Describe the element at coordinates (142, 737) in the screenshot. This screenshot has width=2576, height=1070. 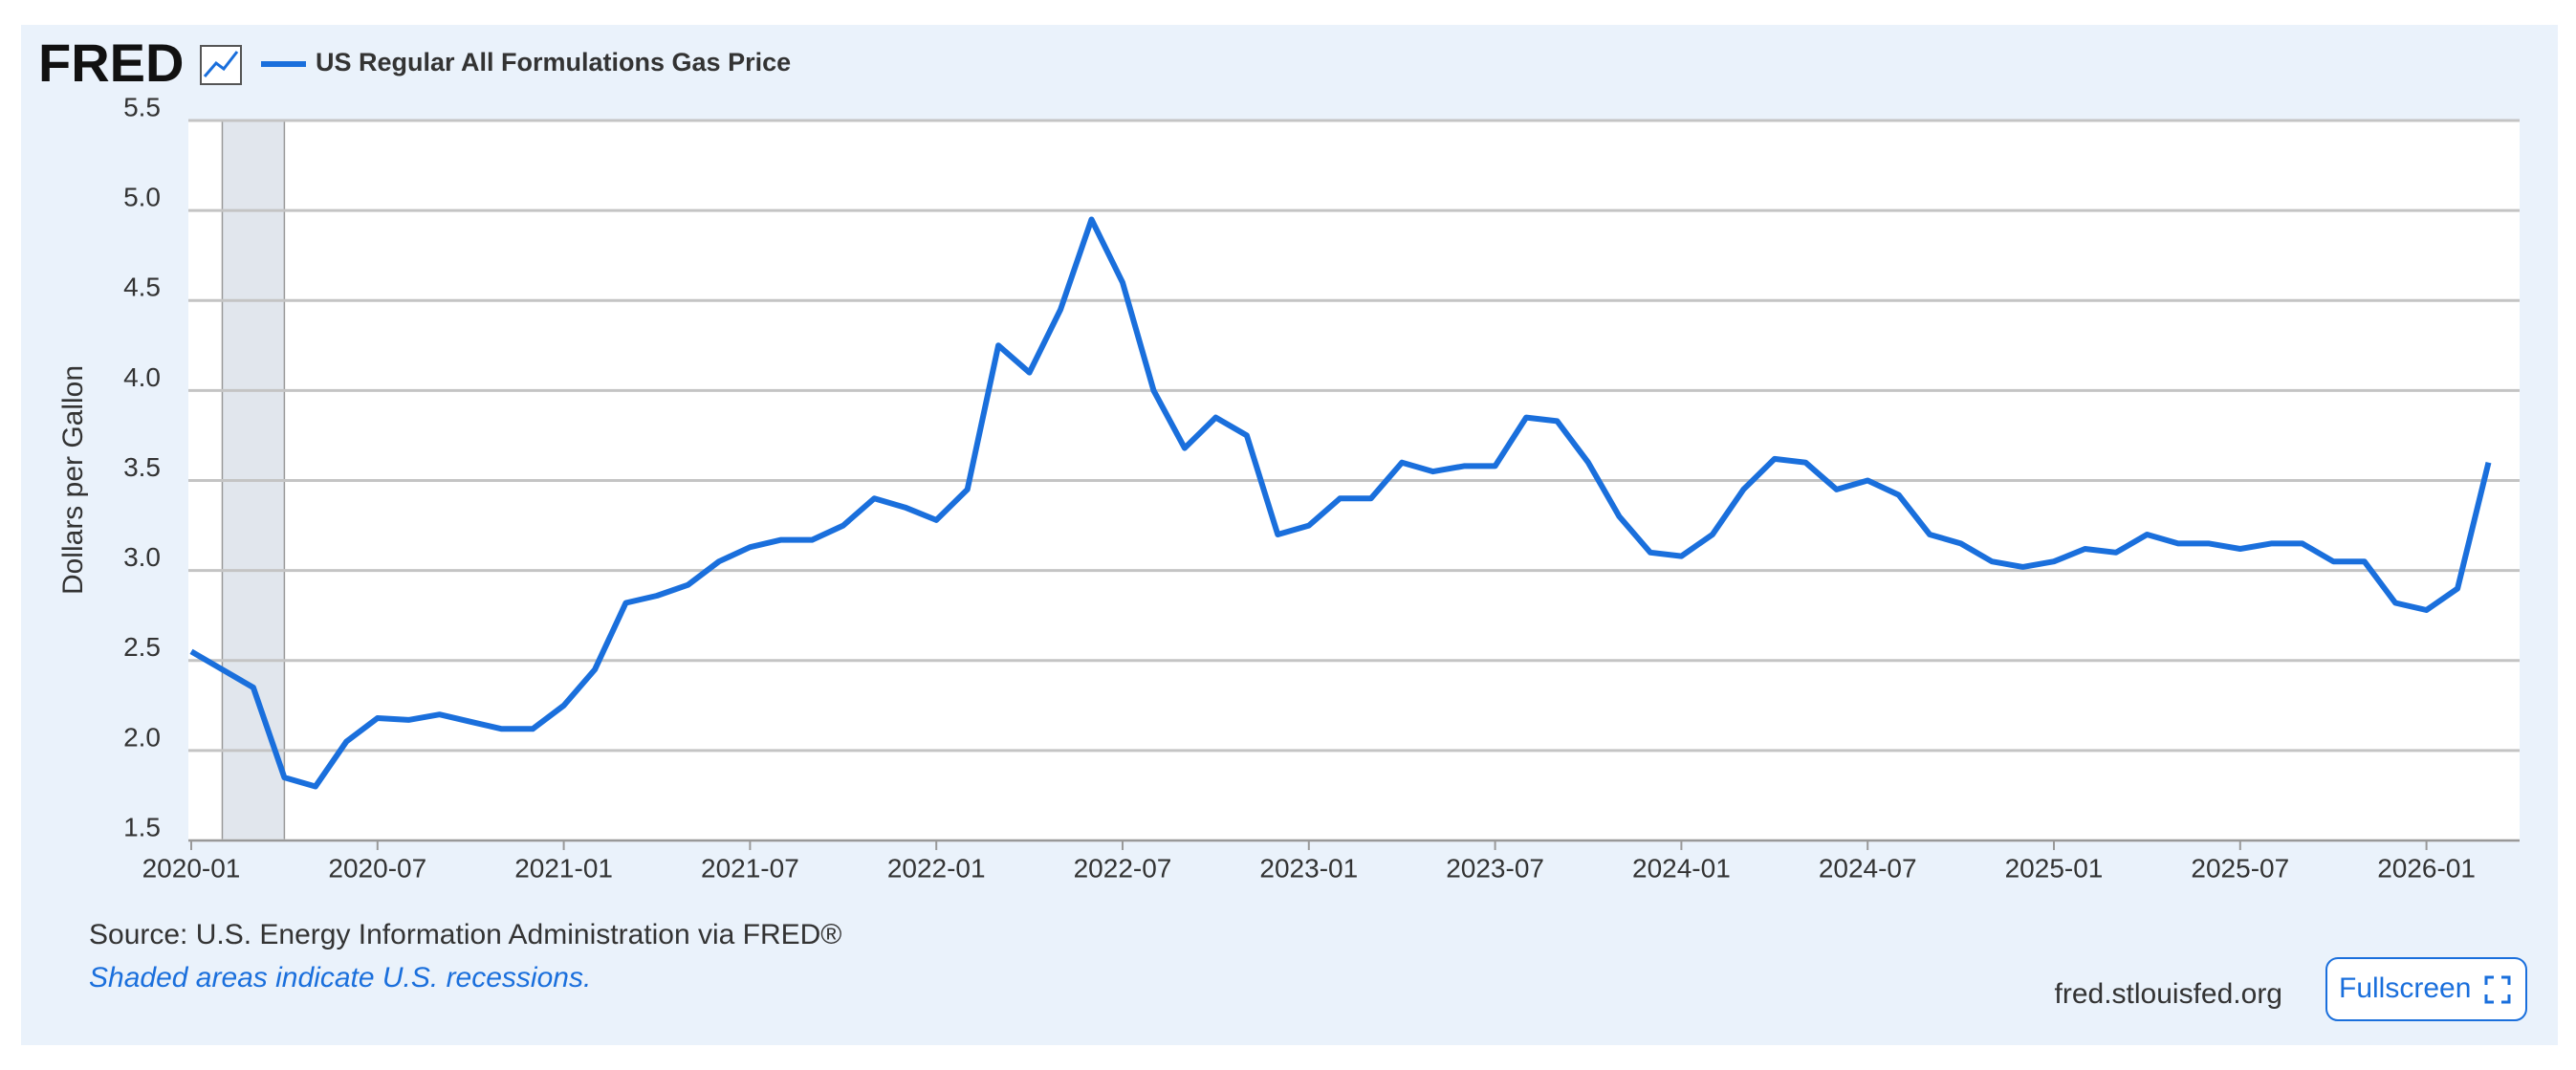
I see `y-tick-label: 2.0` at that location.